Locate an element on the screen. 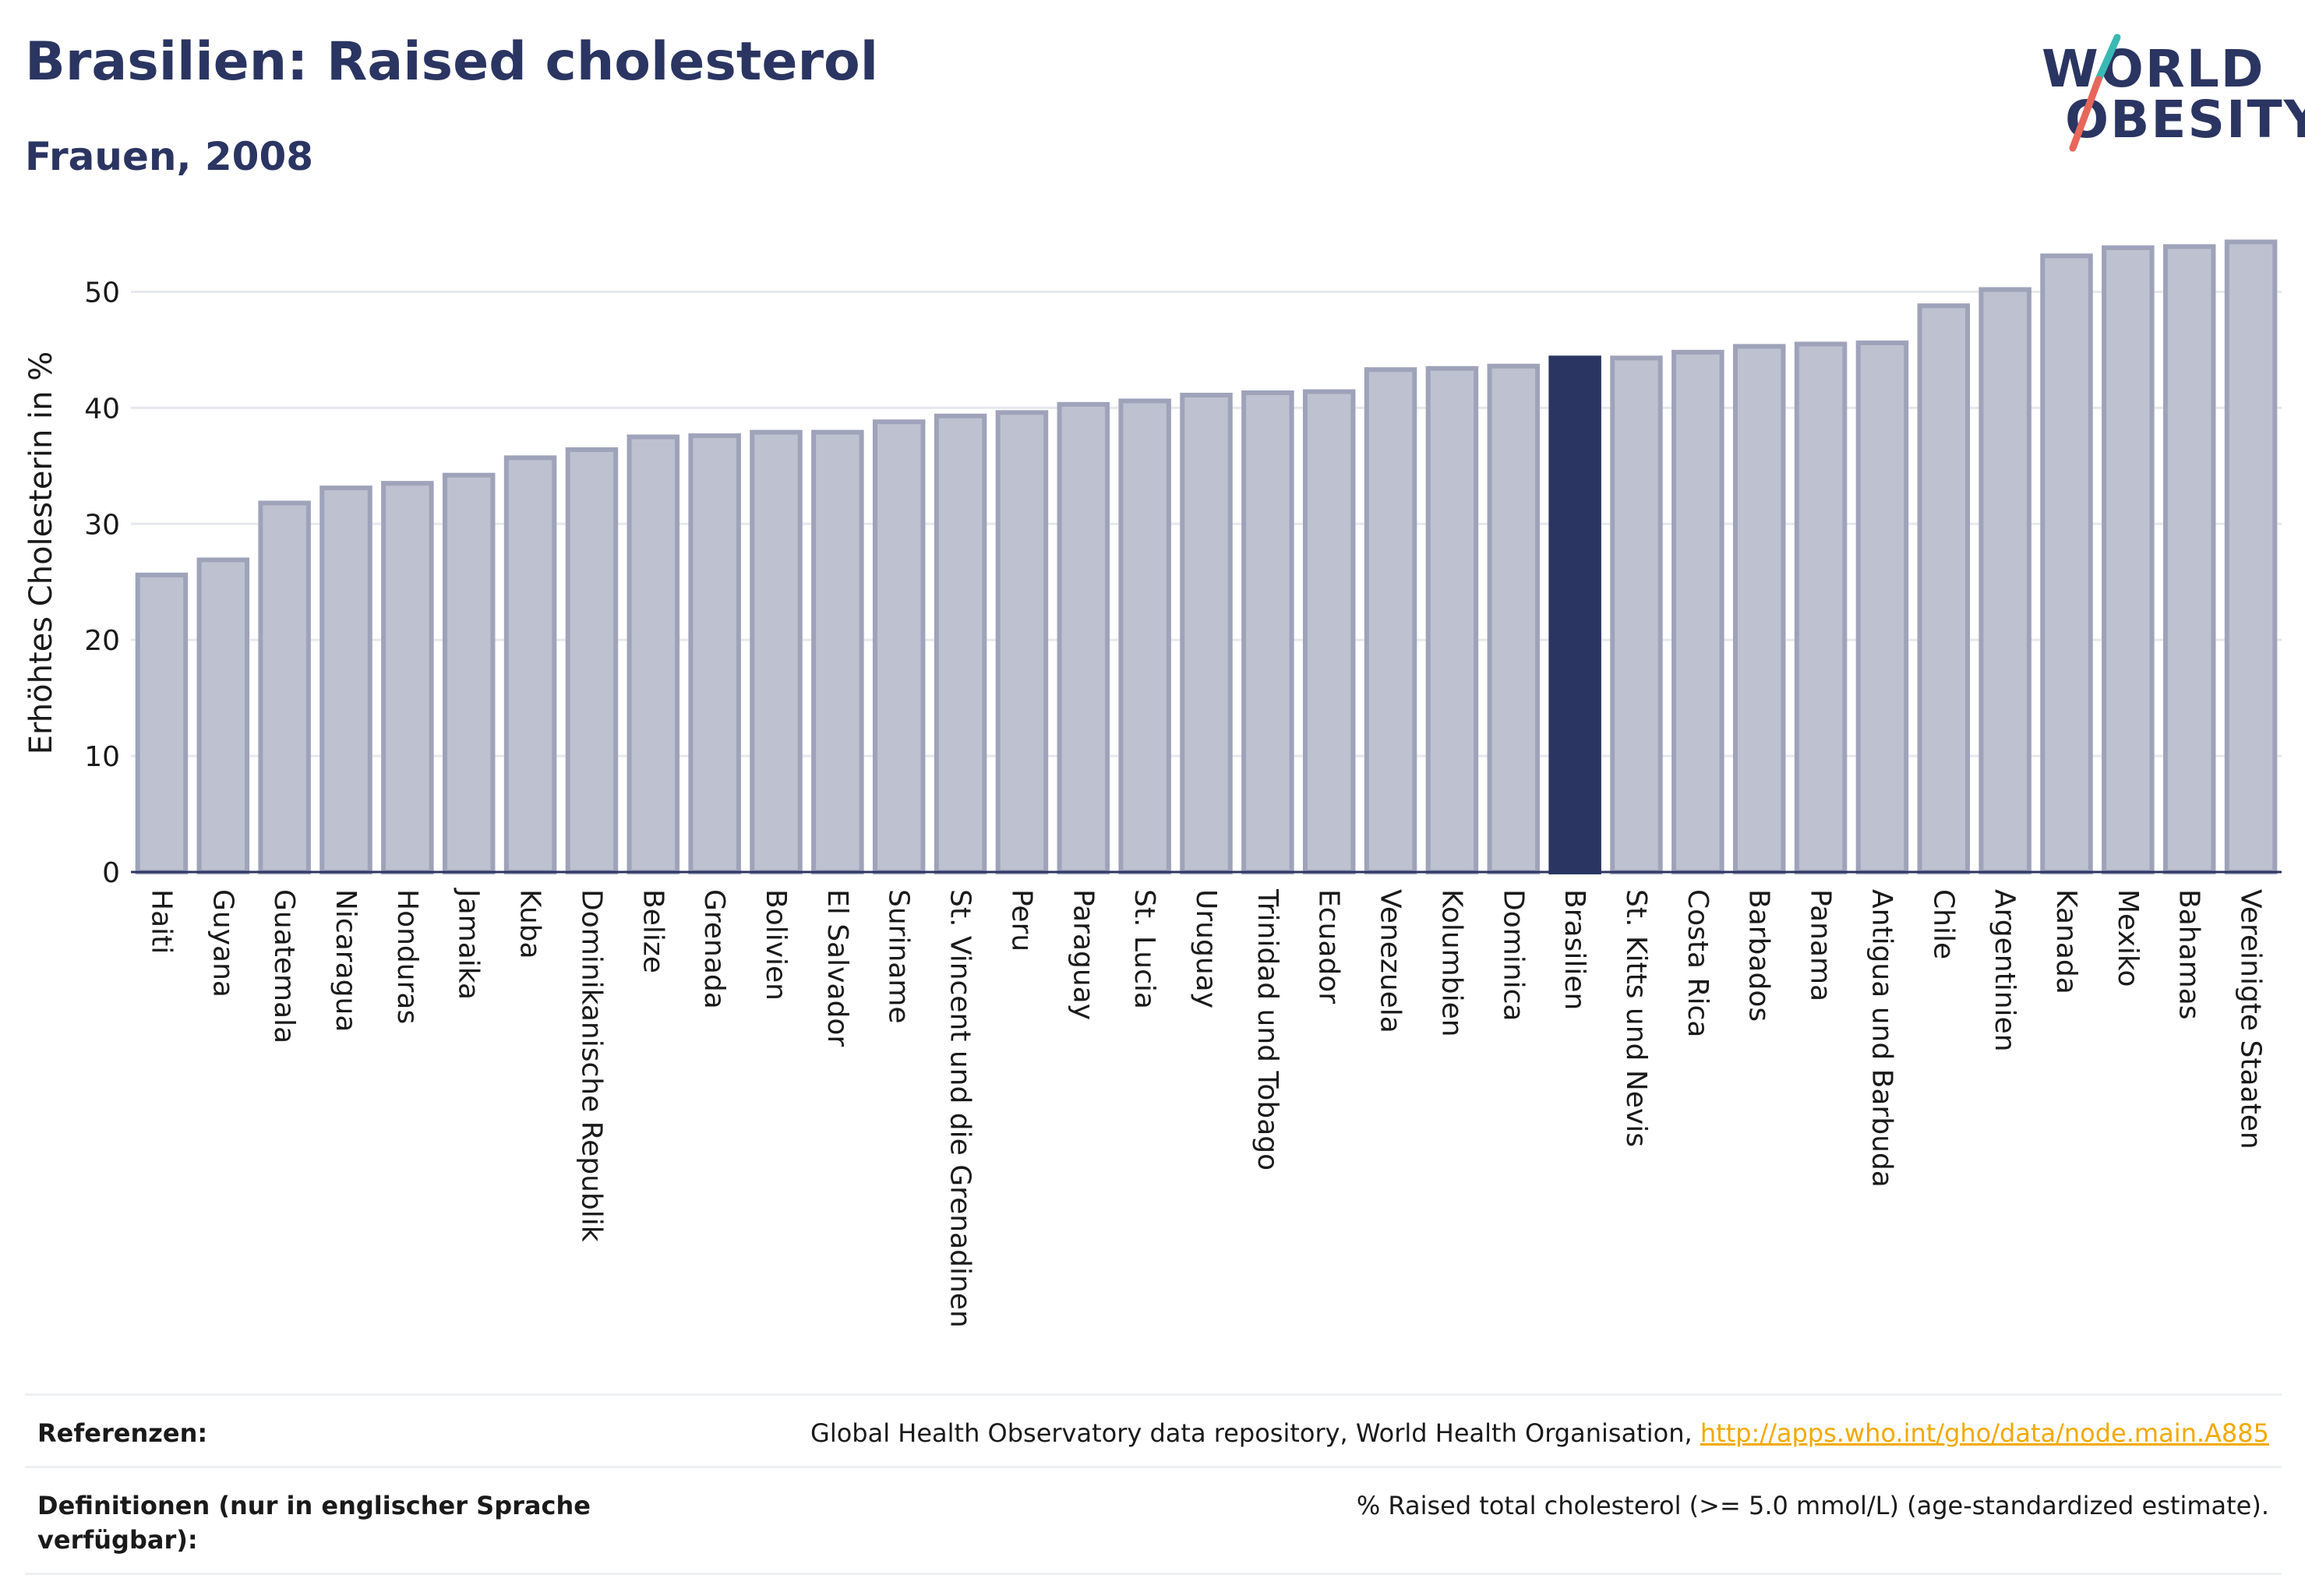 The height and width of the screenshot is (1596, 2305). bar-st-vincent-und-die-grenadinen is located at coordinates (960, 643).